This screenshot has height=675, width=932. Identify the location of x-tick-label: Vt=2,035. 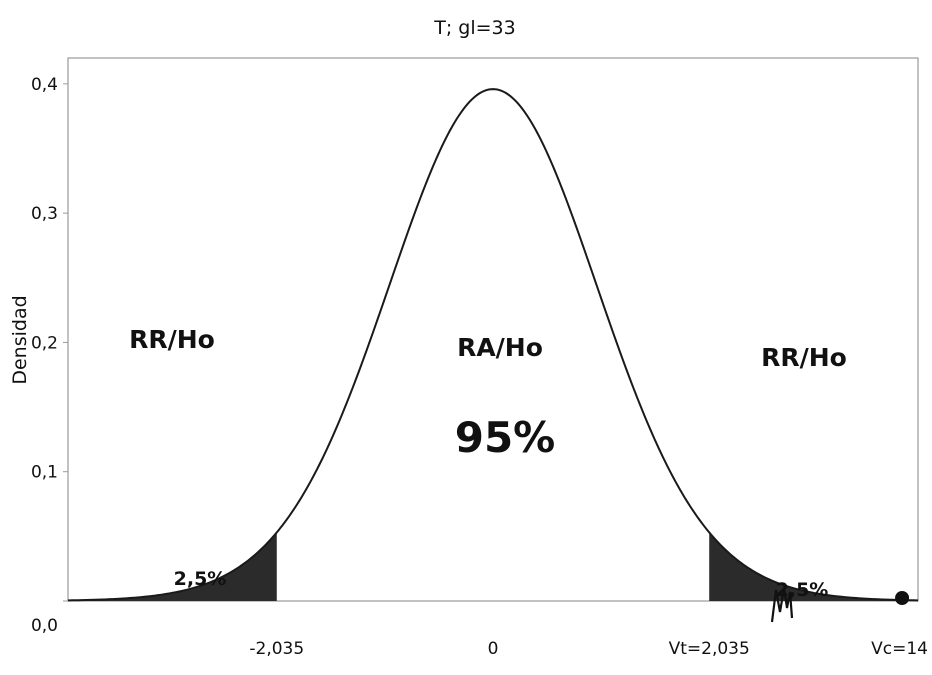
(709, 649).